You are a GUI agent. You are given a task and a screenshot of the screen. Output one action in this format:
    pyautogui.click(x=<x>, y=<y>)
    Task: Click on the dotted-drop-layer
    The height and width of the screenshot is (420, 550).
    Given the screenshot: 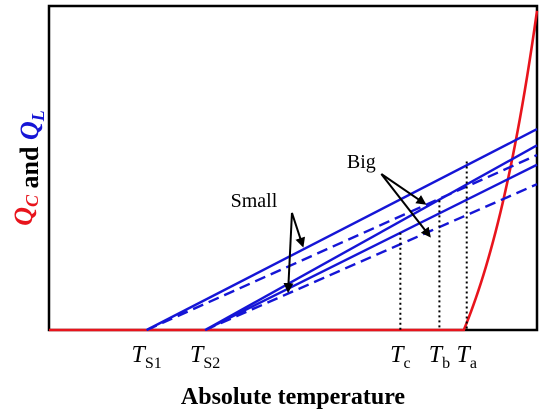 What is the action you would take?
    pyautogui.click(x=433, y=245)
    